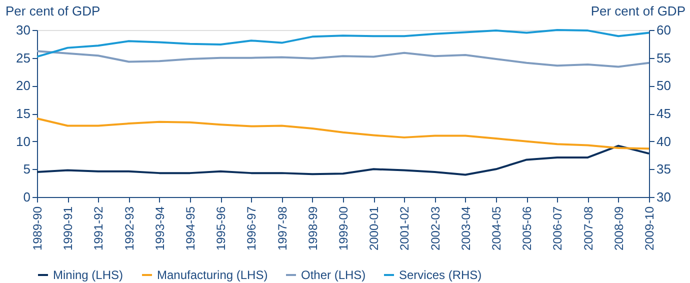 This screenshot has width=690, height=283. I want to click on x-tick-label: 2006-07, so click(557, 228).